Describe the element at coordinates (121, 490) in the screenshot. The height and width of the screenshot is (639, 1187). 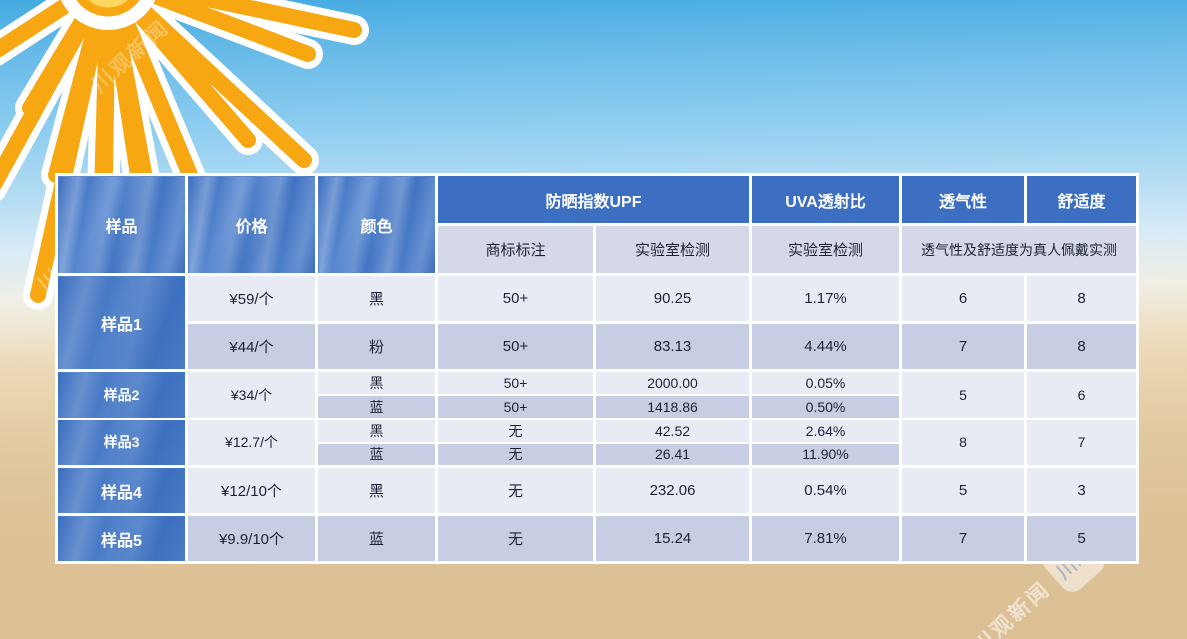
I see `sample-name: 样品4` at that location.